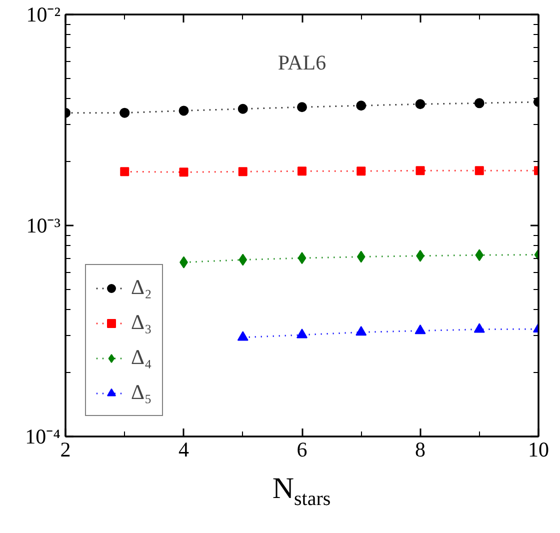  What do you see at coordinates (420, 450) in the screenshot?
I see `x-tick-label: 8` at bounding box center [420, 450].